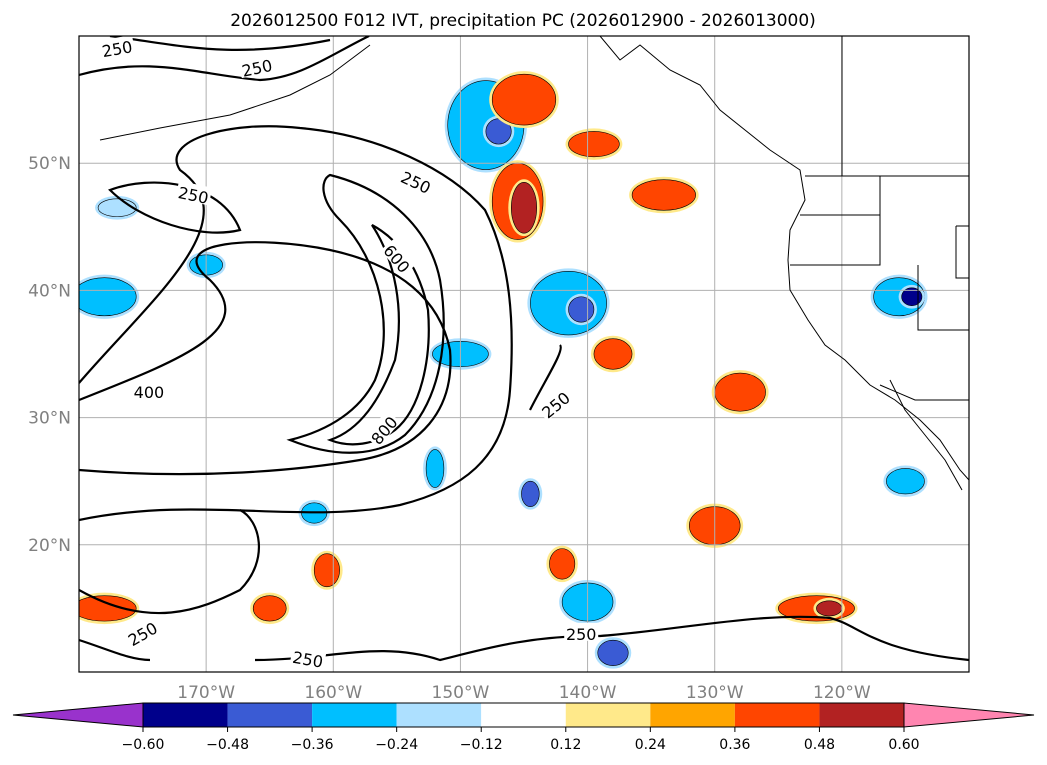 The height and width of the screenshot is (765, 1047). I want to click on ivt-contour-250-lower-south, so click(611, 638).